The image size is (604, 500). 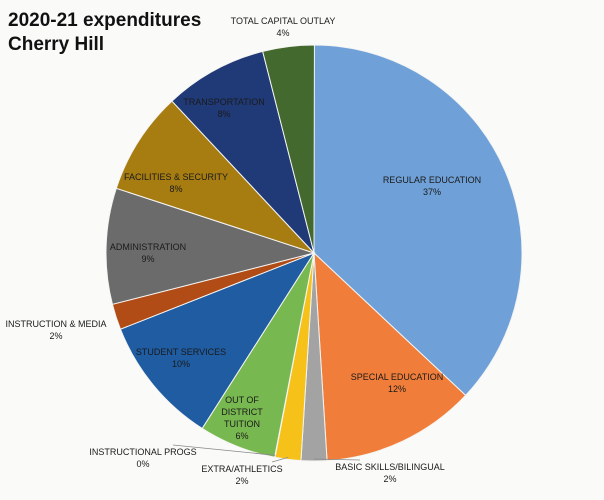 I want to click on chart-title: 2020-21 expenditures Cherry Hill, so click(x=104, y=33).